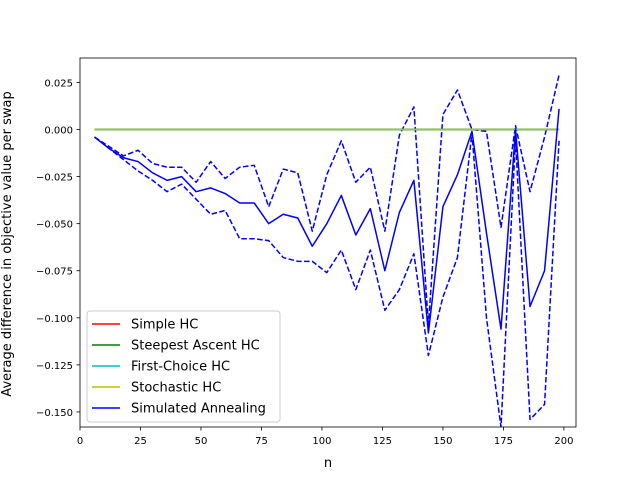  I want to click on legend-label-simulated-annealing: Simulated Annealing, so click(198, 409).